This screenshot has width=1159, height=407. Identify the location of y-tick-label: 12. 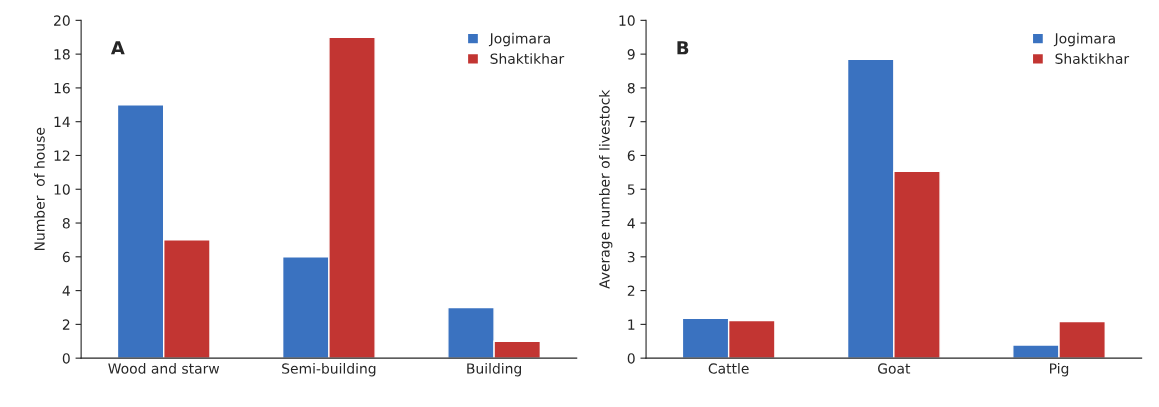
(62, 155).